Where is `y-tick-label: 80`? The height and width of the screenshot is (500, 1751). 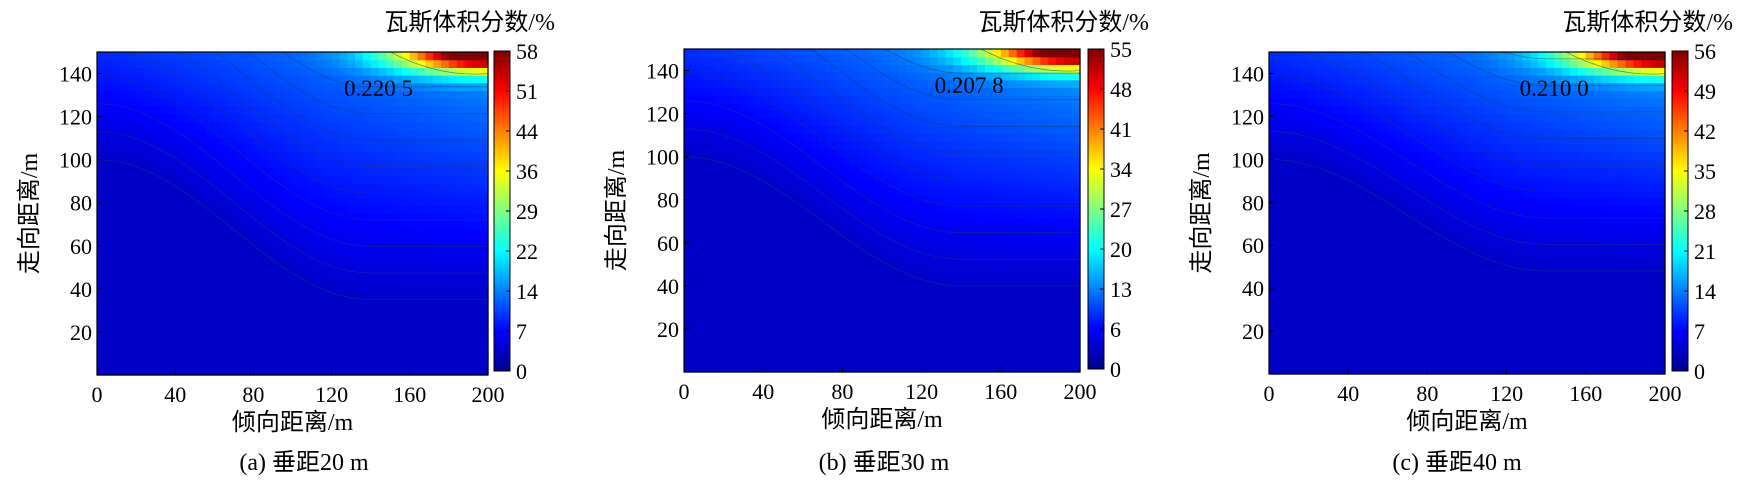
y-tick-label: 80 is located at coordinates (81, 203).